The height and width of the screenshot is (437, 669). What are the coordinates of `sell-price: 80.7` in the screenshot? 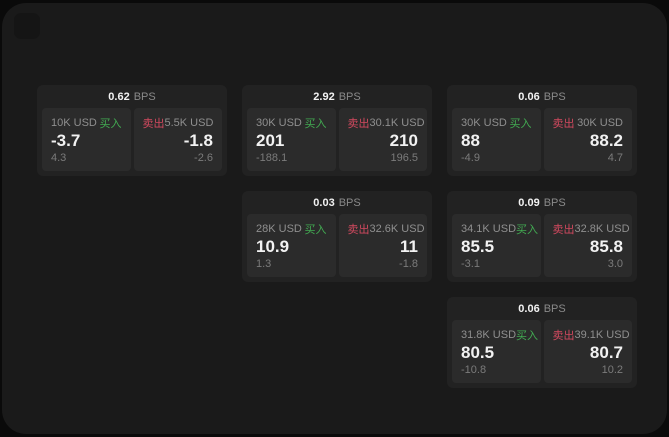 It's located at (606, 353).